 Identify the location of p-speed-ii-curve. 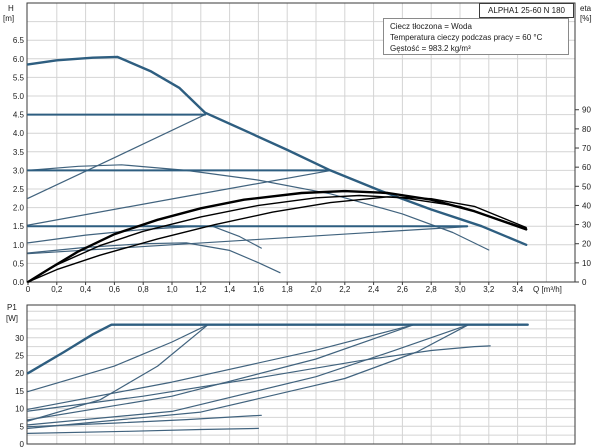
(259, 378).